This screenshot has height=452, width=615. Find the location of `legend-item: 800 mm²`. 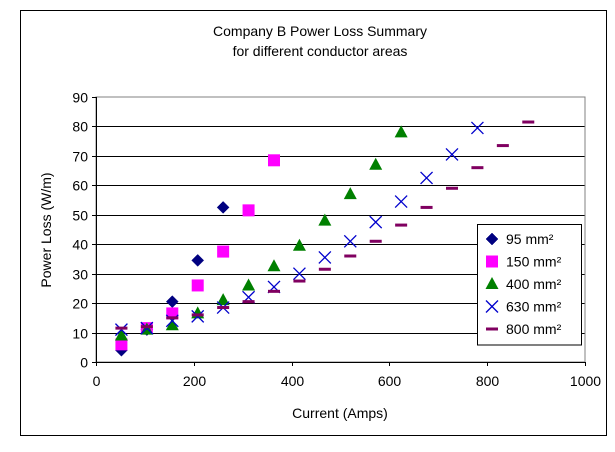

legend-item: 800 mm² is located at coordinates (524, 329).